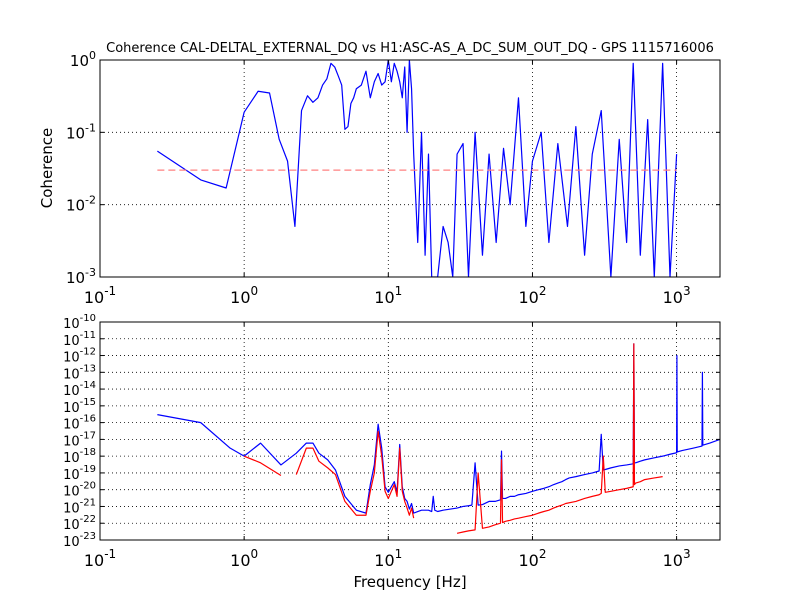  I want to click on spectrum-y-tick-label: 10-23, so click(79, 540).